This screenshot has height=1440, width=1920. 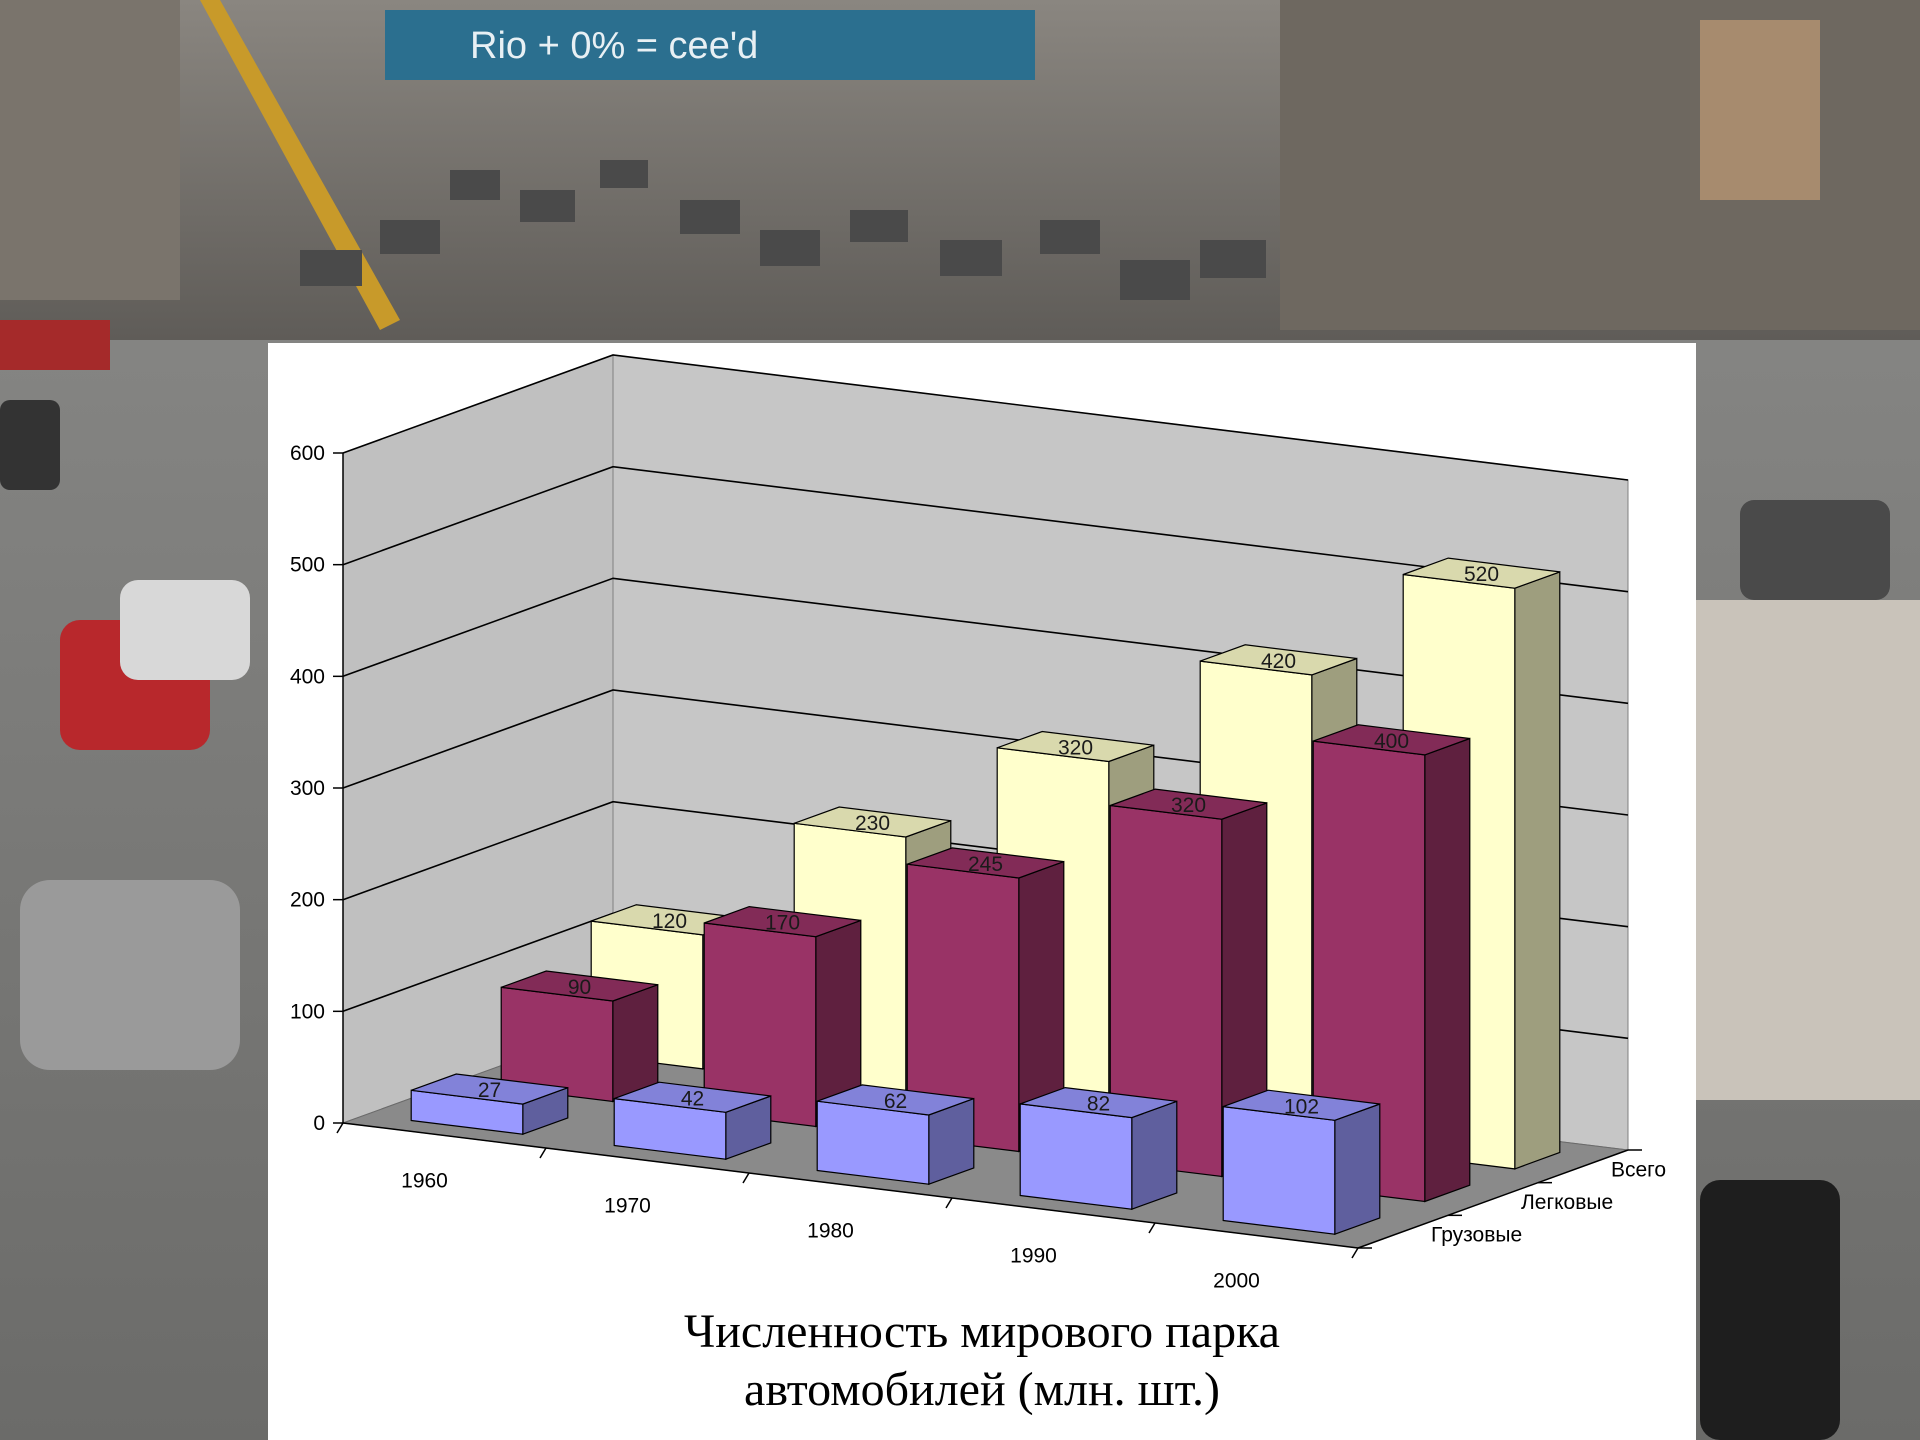 I want to click on bar-0-3: 82, so click(x=1098, y=1148).